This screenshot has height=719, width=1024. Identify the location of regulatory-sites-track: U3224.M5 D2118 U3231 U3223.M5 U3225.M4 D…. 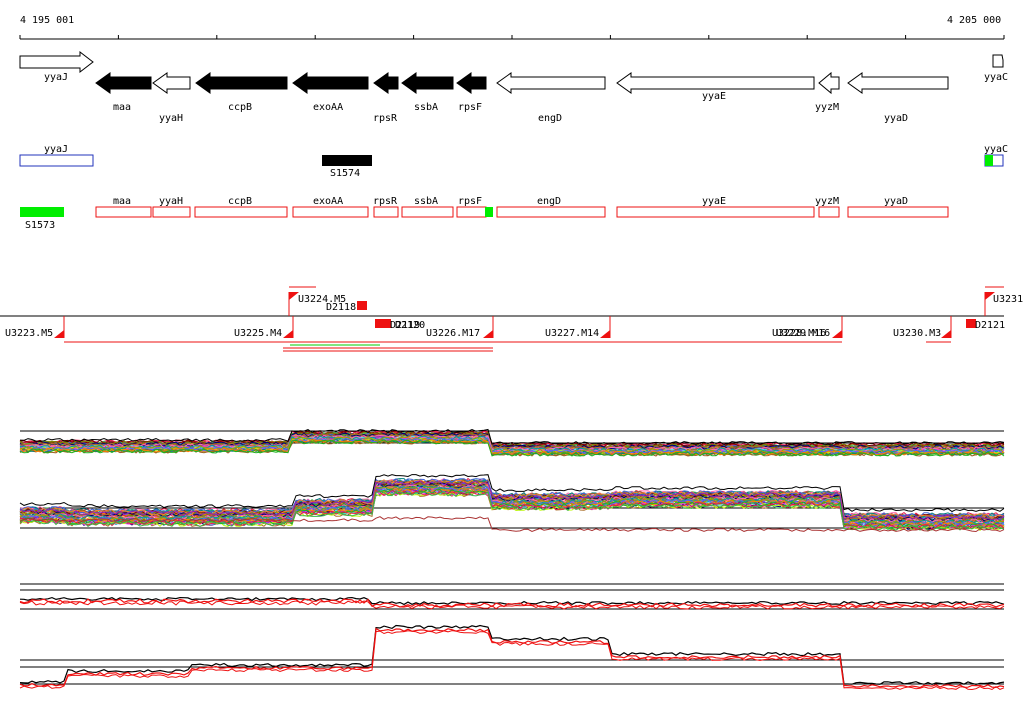
(511, 319).